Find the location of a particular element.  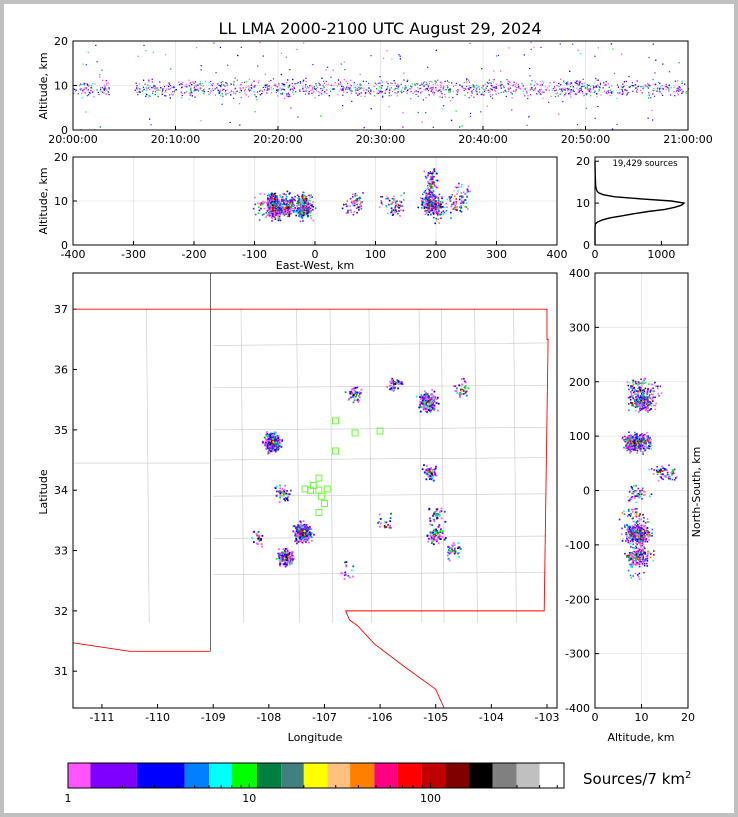

x-tick-label: 200 is located at coordinates (436, 254).